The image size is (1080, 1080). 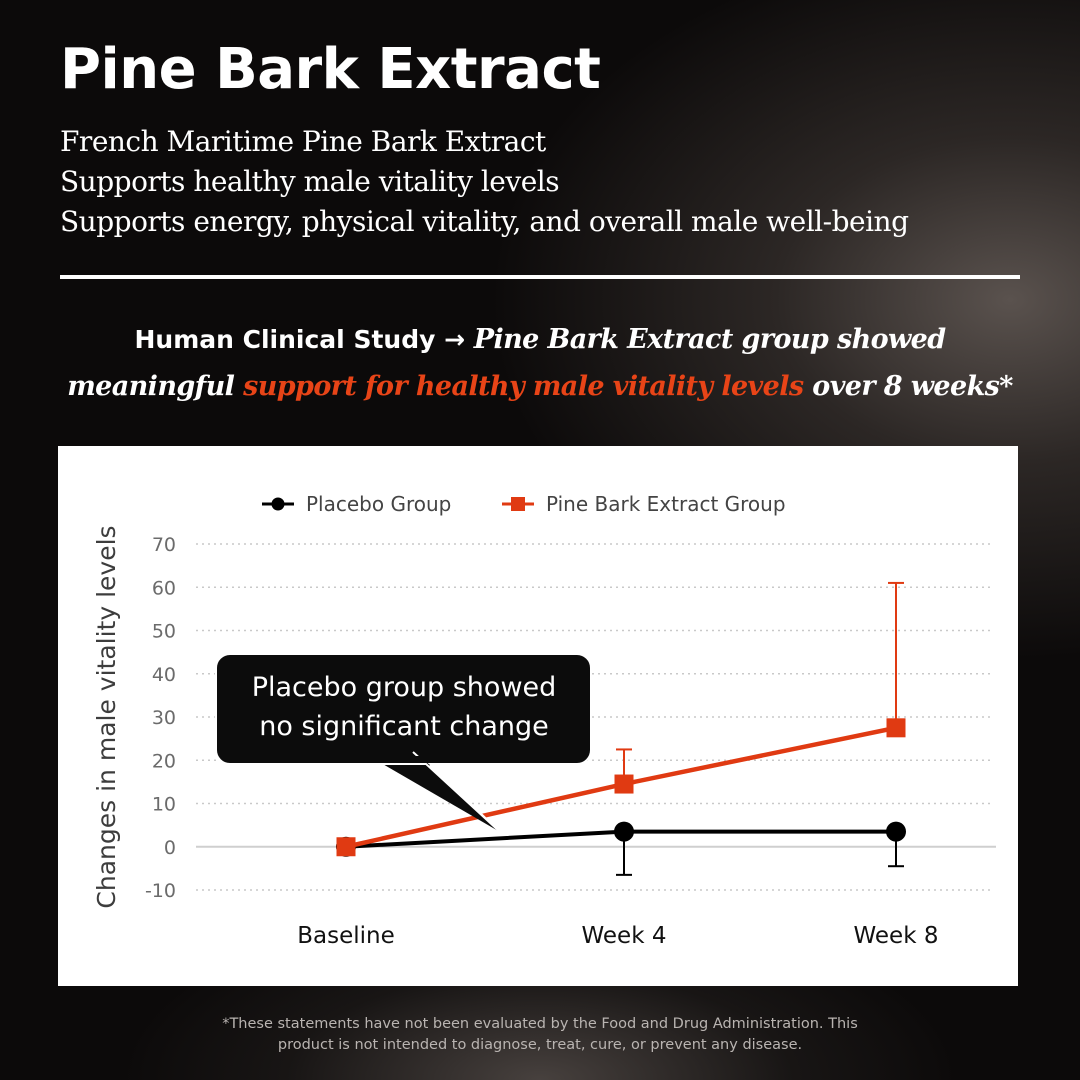 I want to click on y-tick-label: 60, so click(x=164, y=588).